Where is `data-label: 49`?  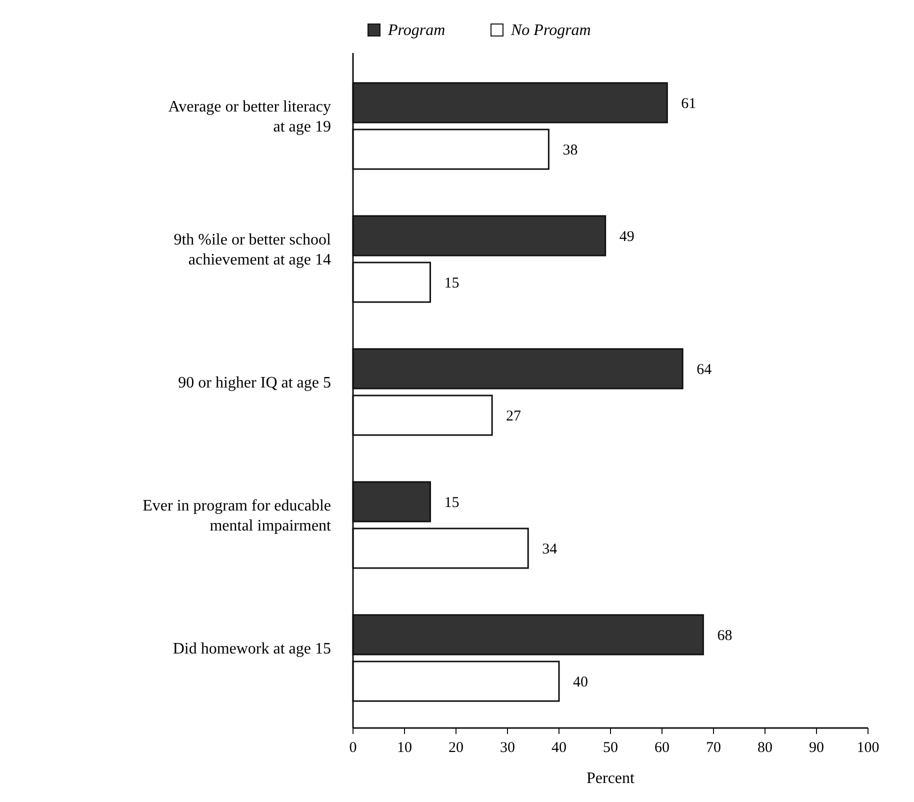 data-label: 49 is located at coordinates (626, 236).